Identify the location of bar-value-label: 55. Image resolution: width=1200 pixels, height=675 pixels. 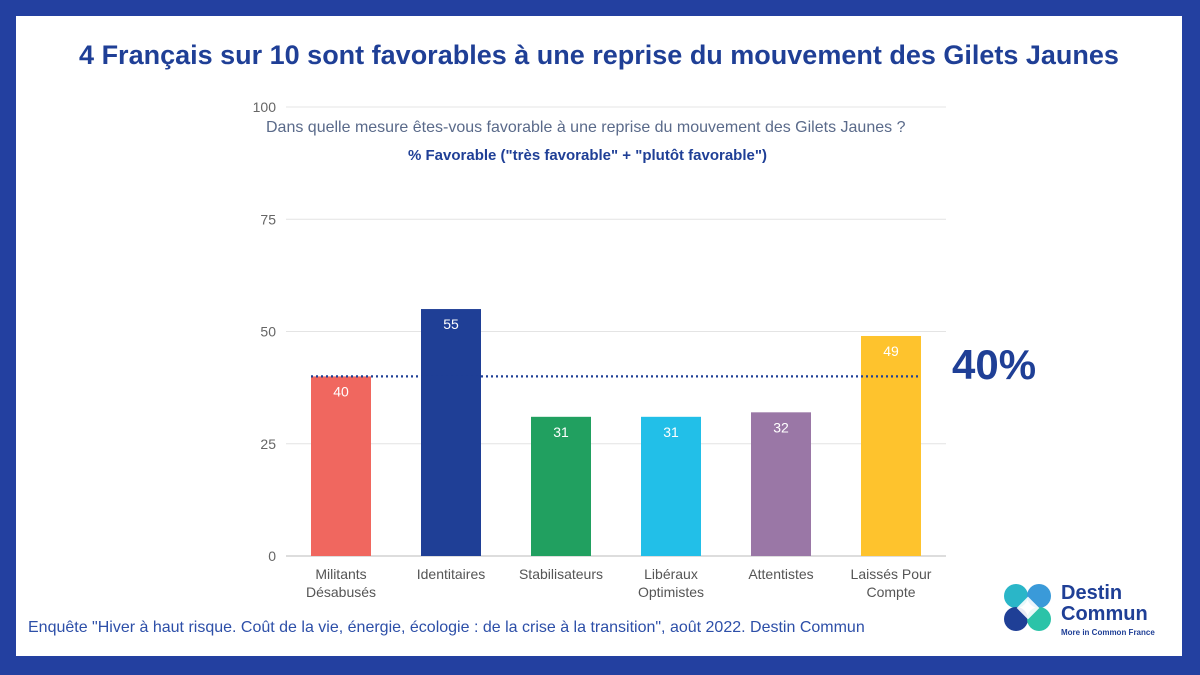
(451, 324).